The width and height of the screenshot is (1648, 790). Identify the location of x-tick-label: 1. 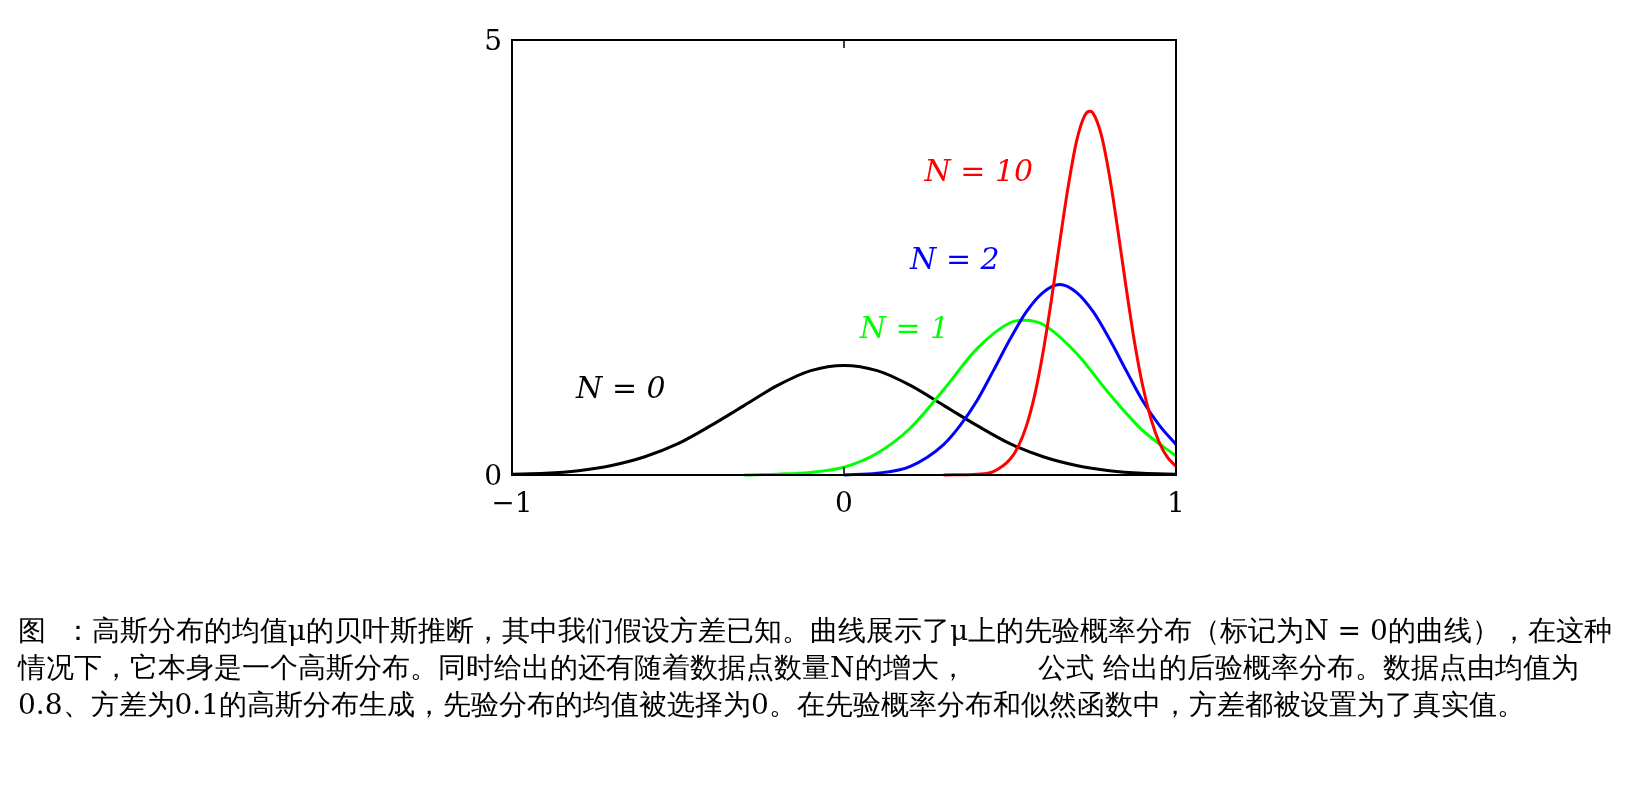
(1176, 502).